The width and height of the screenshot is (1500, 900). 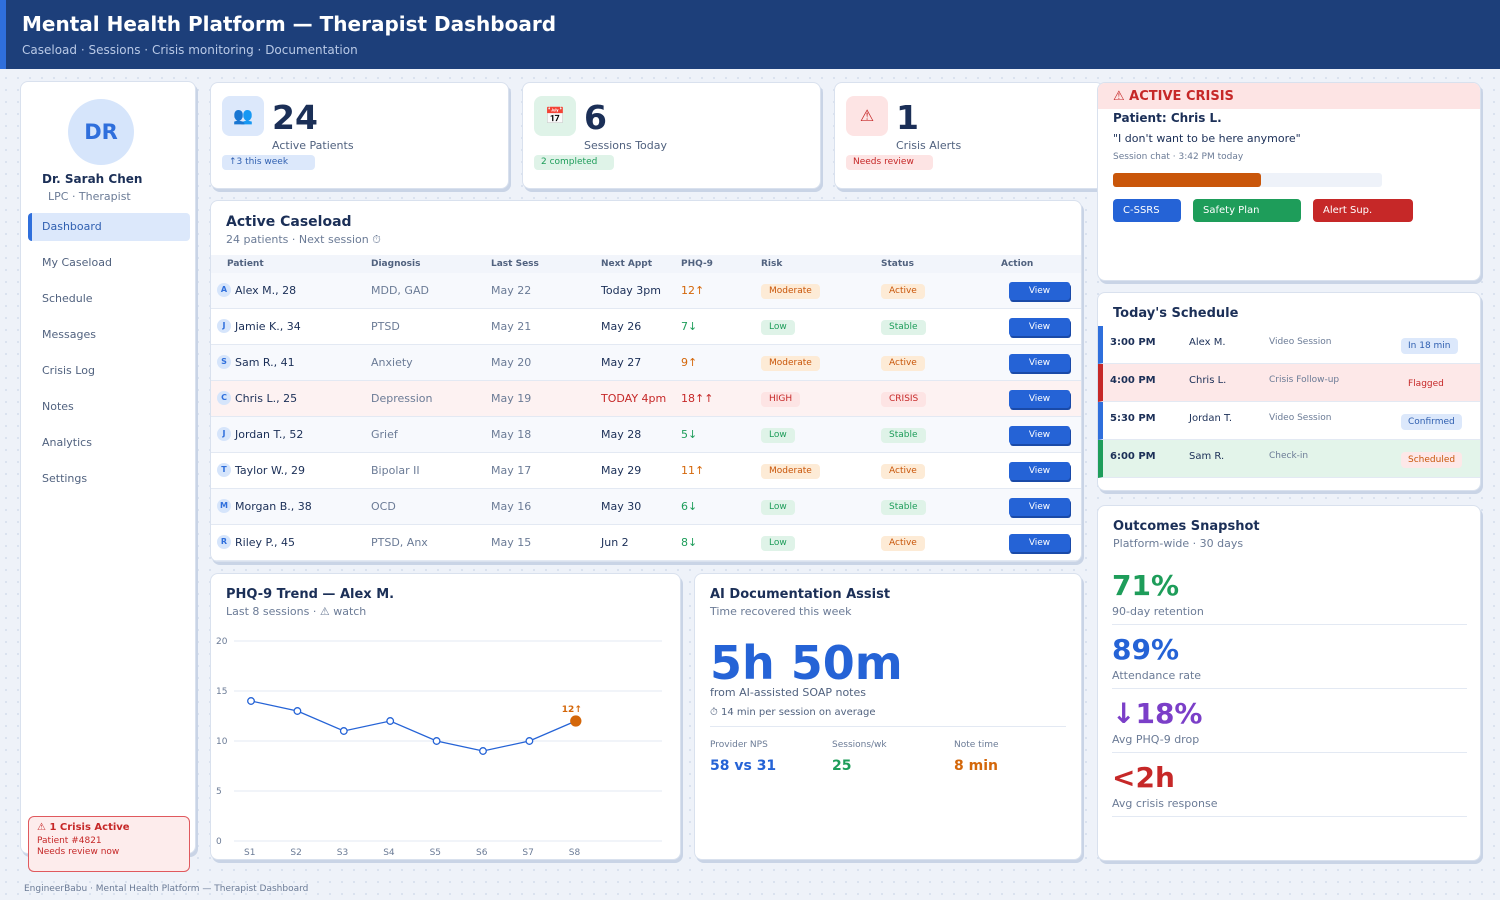 What do you see at coordinates (266, 290) in the screenshot?
I see `patient-name: Alex M., 28` at bounding box center [266, 290].